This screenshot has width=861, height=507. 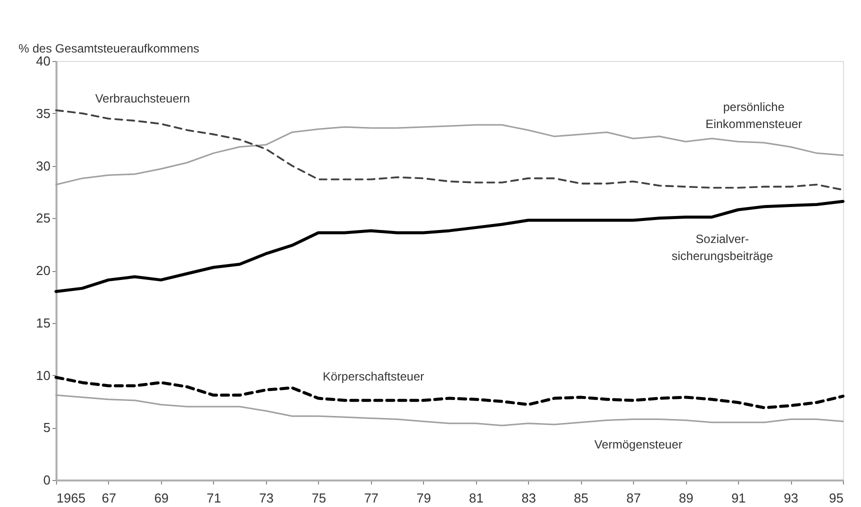 I want to click on y-tick-label: 35, so click(x=43, y=113).